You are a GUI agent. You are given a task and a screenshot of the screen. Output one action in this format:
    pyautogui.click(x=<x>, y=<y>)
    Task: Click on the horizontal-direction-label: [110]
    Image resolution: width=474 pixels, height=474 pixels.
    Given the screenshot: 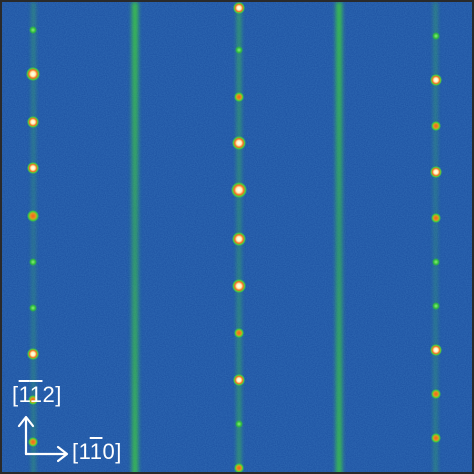 What is the action you would take?
    pyautogui.click(x=97, y=451)
    